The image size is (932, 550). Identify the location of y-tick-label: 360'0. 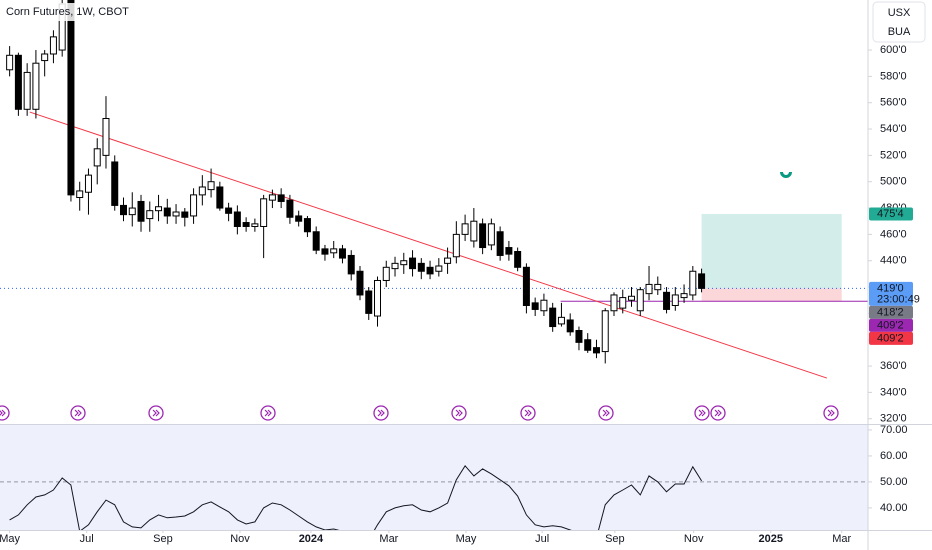
(893, 366).